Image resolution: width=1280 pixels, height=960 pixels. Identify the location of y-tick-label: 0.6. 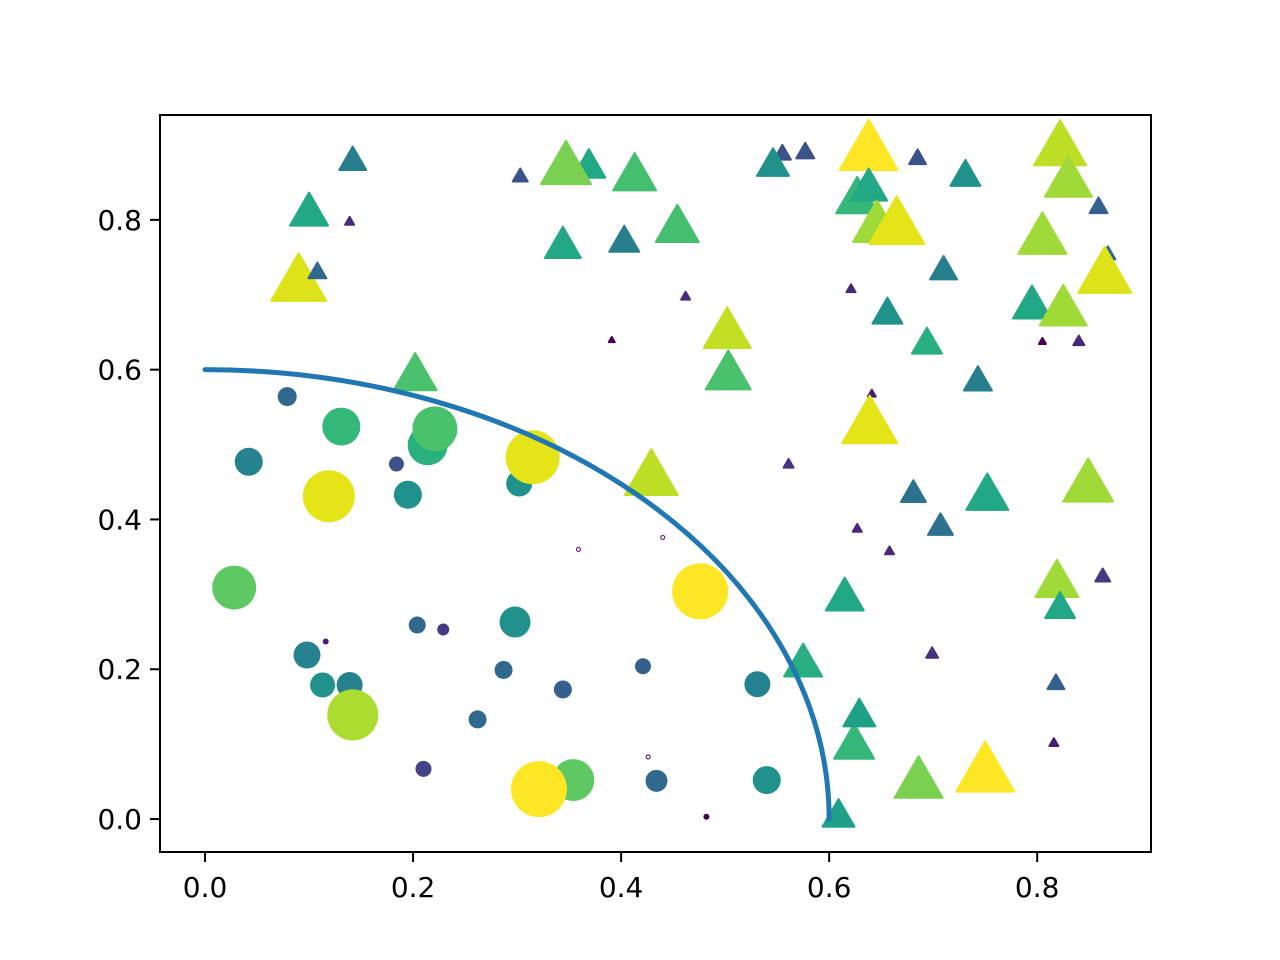
(119, 370).